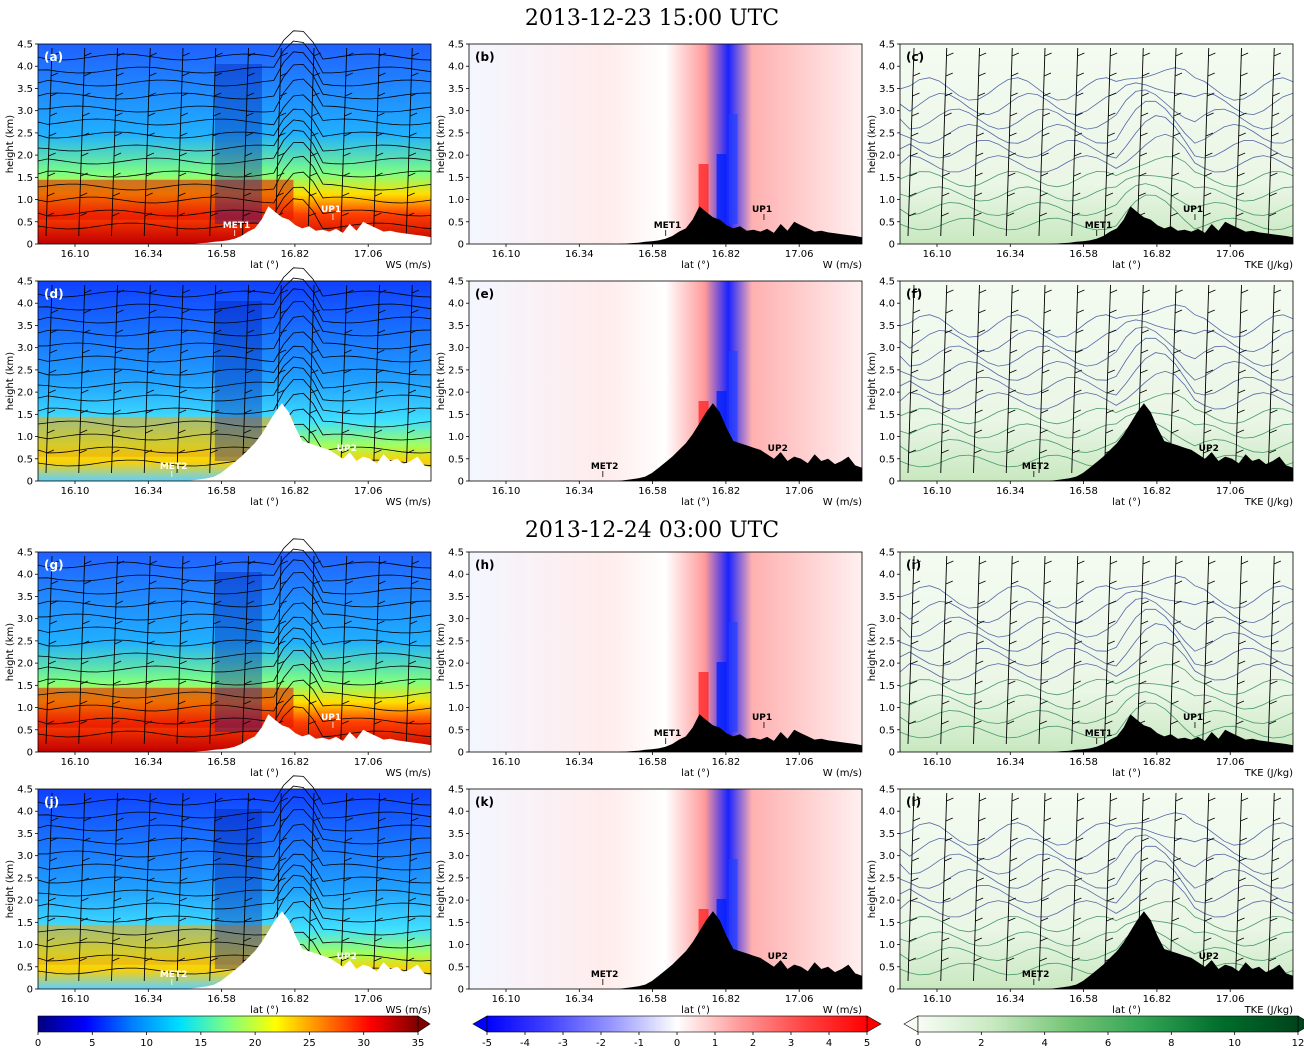 Image resolution: width=1304 pixels, height=1050 pixels. I want to click on variable-label: TKE (J/kg), so click(1269, 1010).